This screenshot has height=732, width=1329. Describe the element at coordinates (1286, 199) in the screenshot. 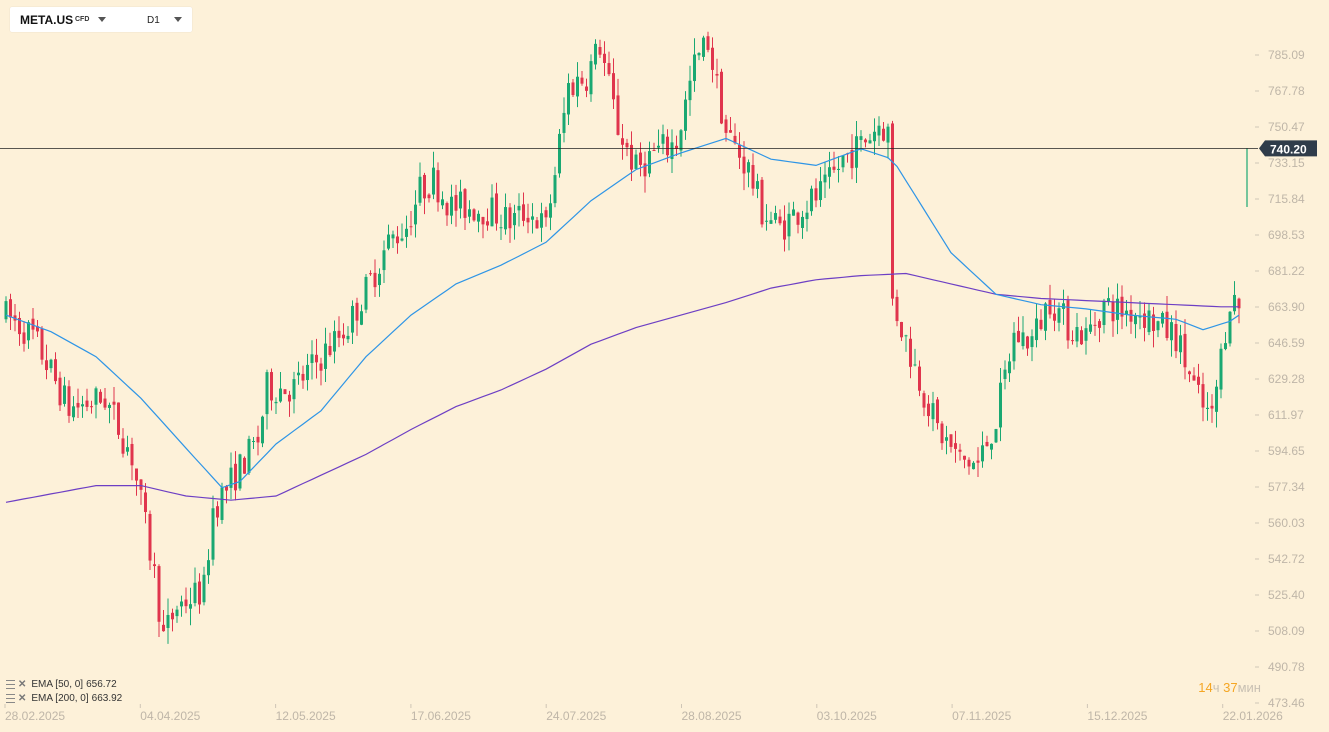

I see `y-tick-label: 715.84` at that location.